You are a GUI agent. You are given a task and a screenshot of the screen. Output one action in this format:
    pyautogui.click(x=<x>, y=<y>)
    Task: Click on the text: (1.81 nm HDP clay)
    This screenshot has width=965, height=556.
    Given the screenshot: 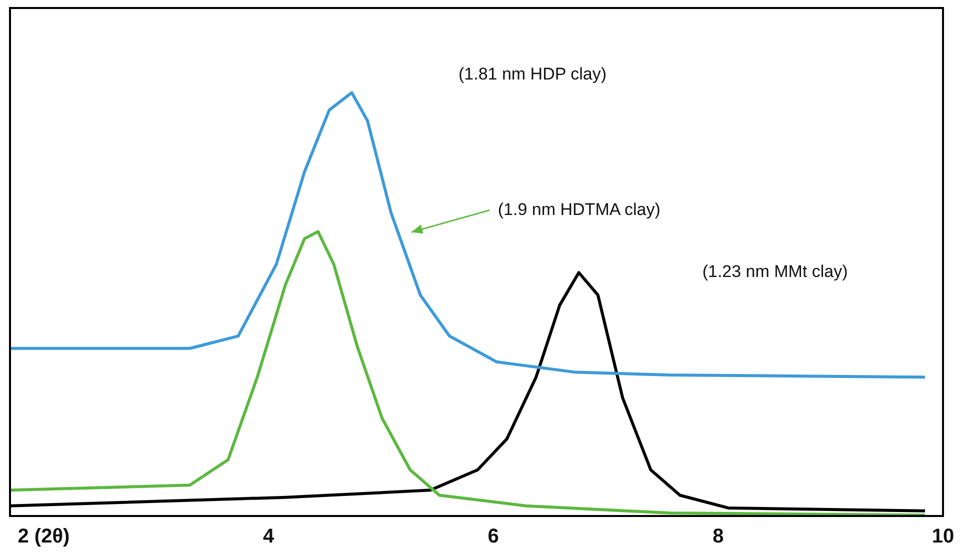 What is the action you would take?
    pyautogui.click(x=532, y=74)
    